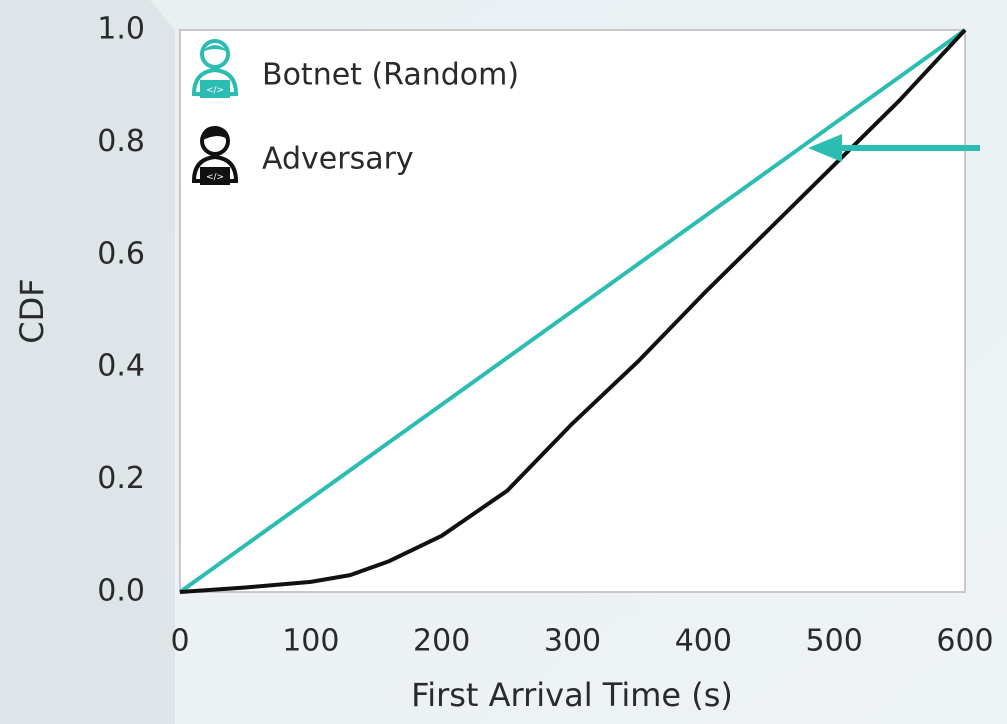 The width and height of the screenshot is (1007, 724). Describe the element at coordinates (834, 641) in the screenshot. I see `x-tick-label: 500` at that location.